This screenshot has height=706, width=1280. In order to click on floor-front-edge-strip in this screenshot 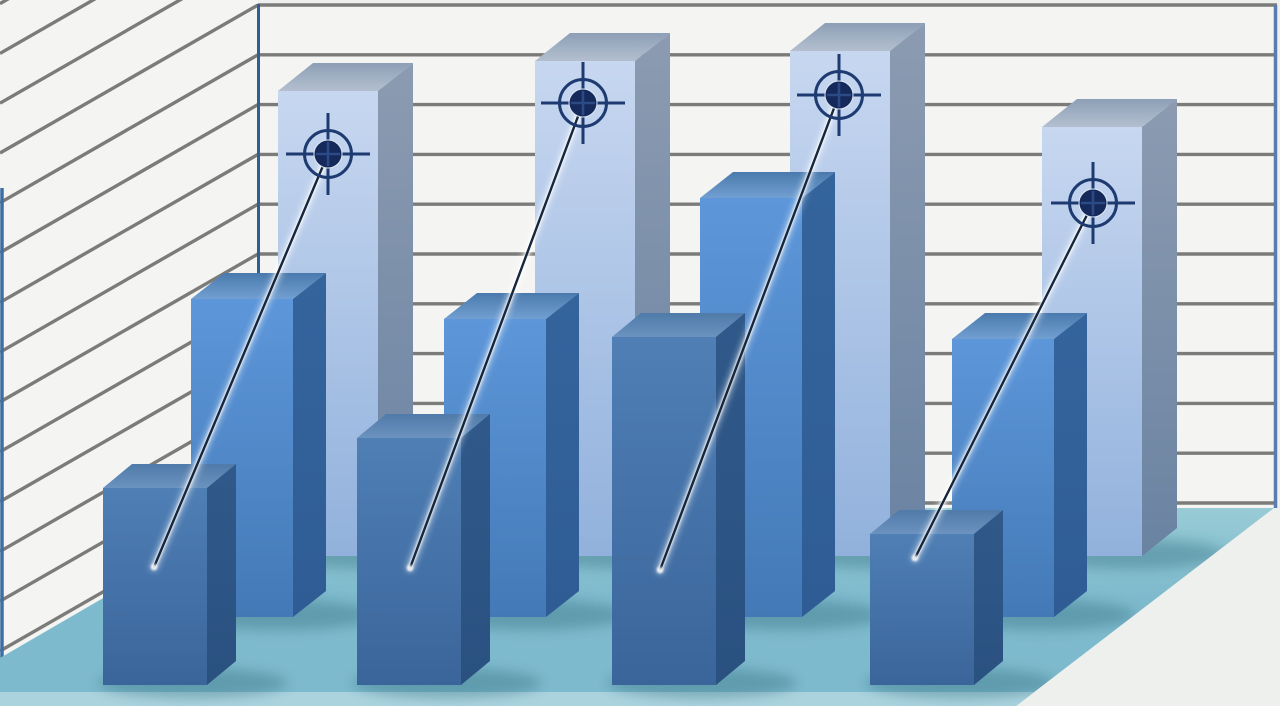, I will do `click(520, 699)`.